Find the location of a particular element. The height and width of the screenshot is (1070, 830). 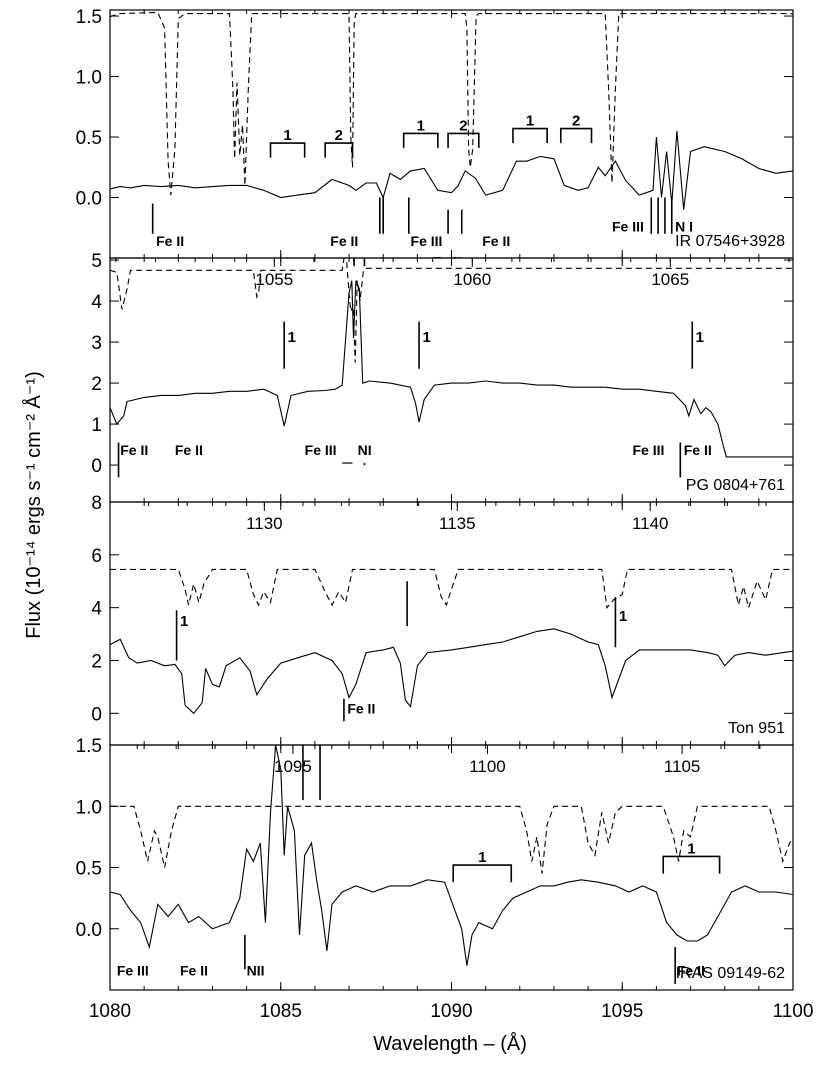

x-tick-label: 1100 is located at coordinates (793, 1011).